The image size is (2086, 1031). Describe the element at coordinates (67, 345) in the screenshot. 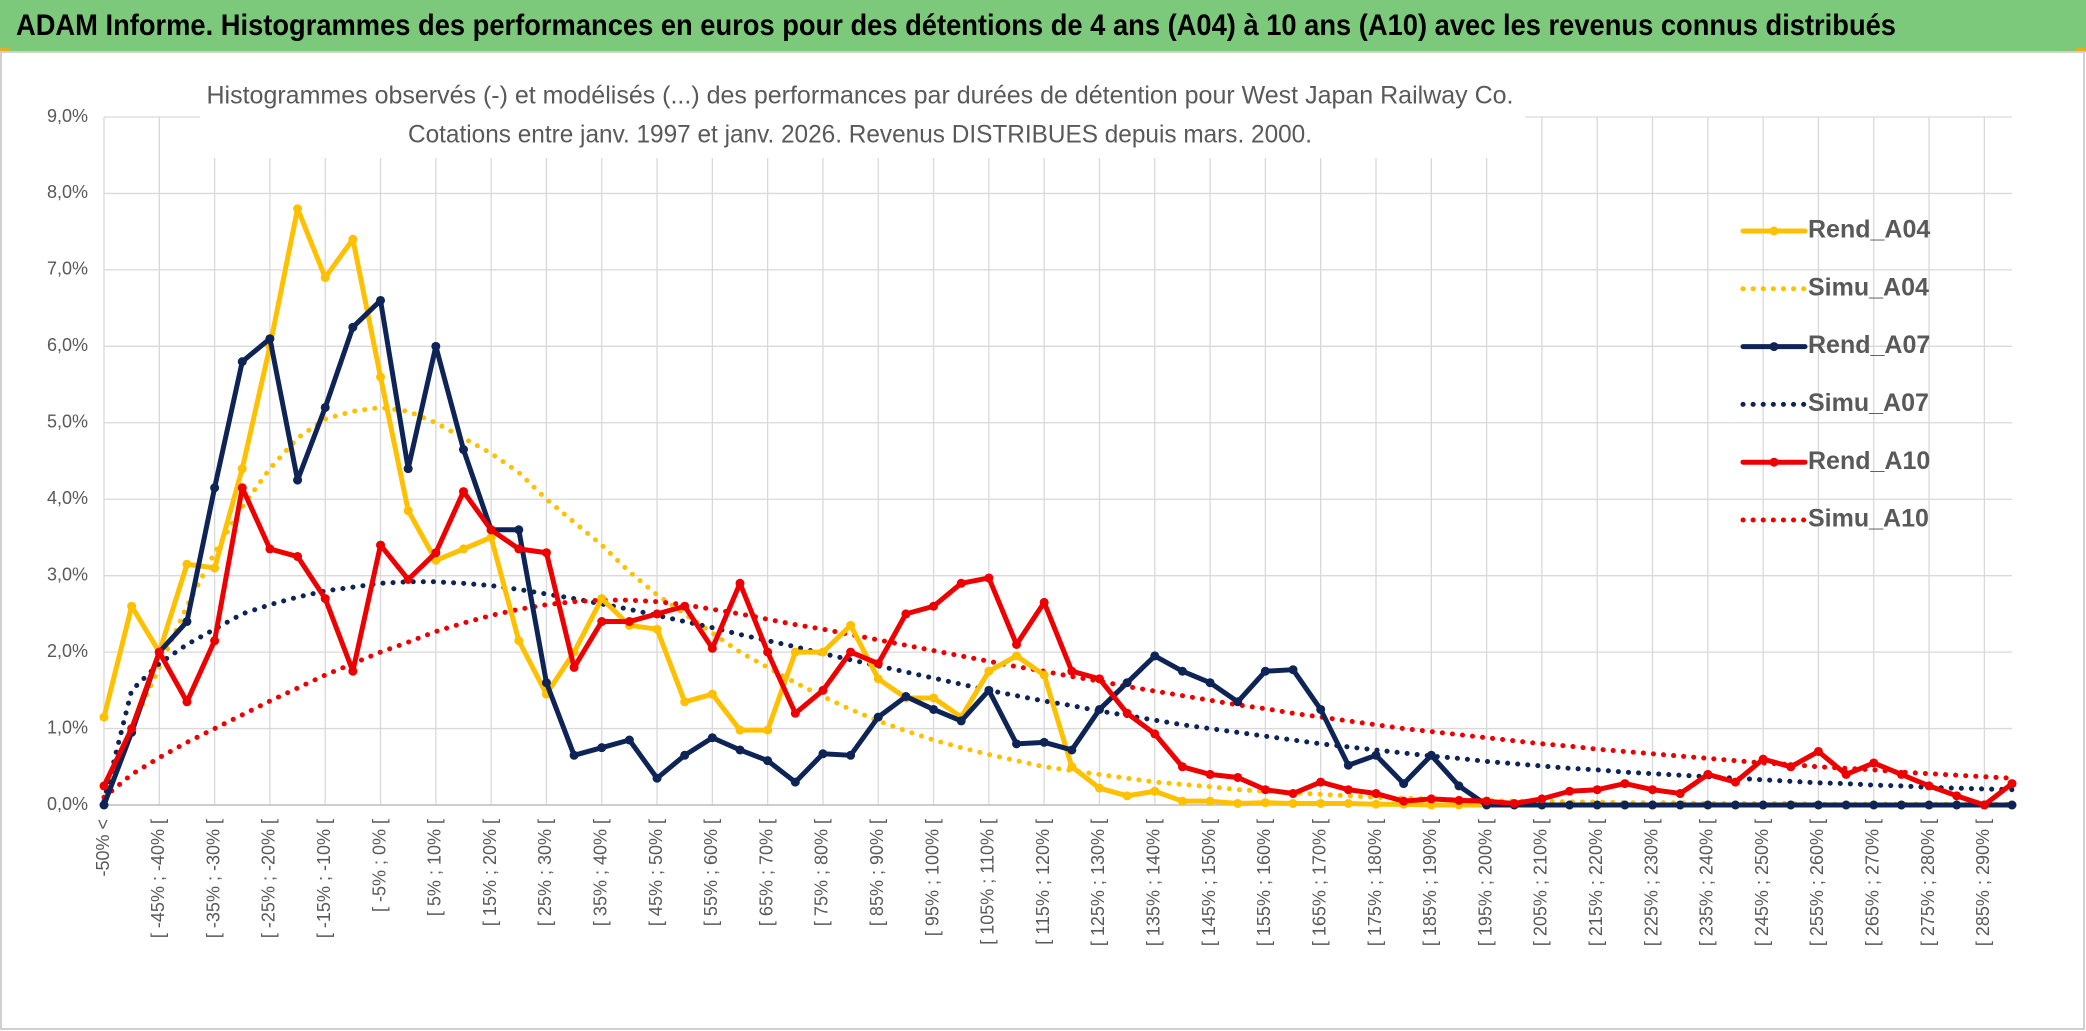

I see `y-tick-label: 6,0%` at that location.